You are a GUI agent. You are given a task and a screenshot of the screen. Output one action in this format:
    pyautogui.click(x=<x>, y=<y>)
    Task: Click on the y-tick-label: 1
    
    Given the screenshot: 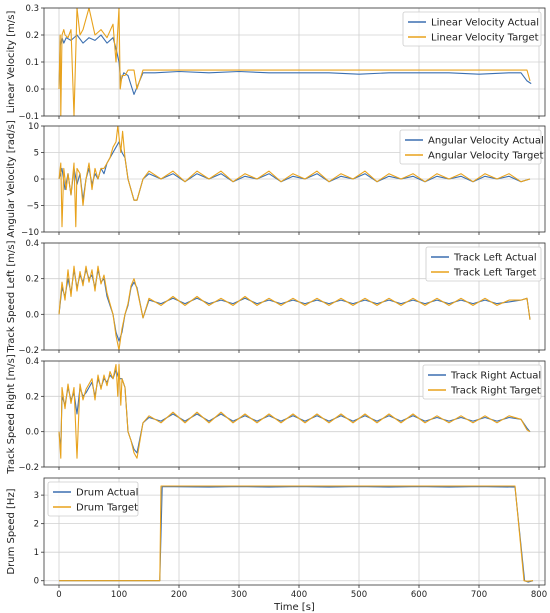 What is the action you would take?
    pyautogui.click(x=36, y=553)
    